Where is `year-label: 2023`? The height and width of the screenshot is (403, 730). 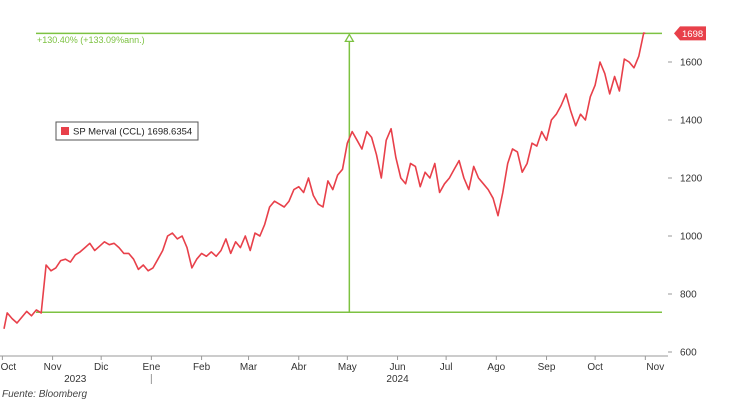
year-label: 2023 is located at coordinates (75, 379).